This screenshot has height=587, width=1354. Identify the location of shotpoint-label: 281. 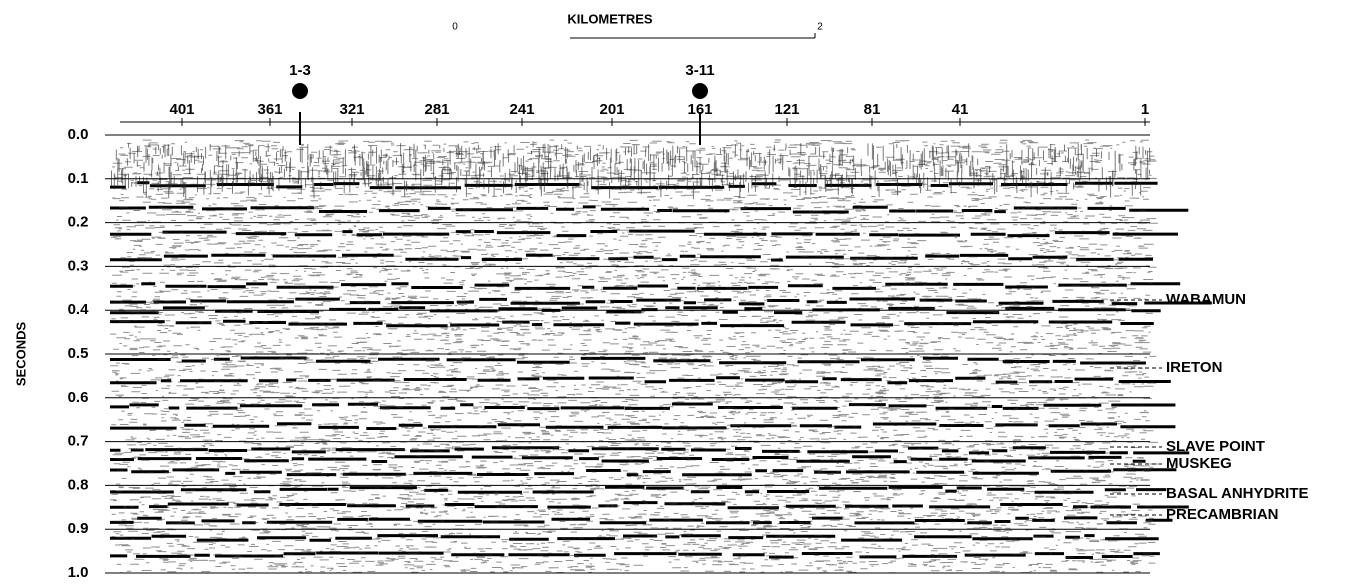
(436, 109).